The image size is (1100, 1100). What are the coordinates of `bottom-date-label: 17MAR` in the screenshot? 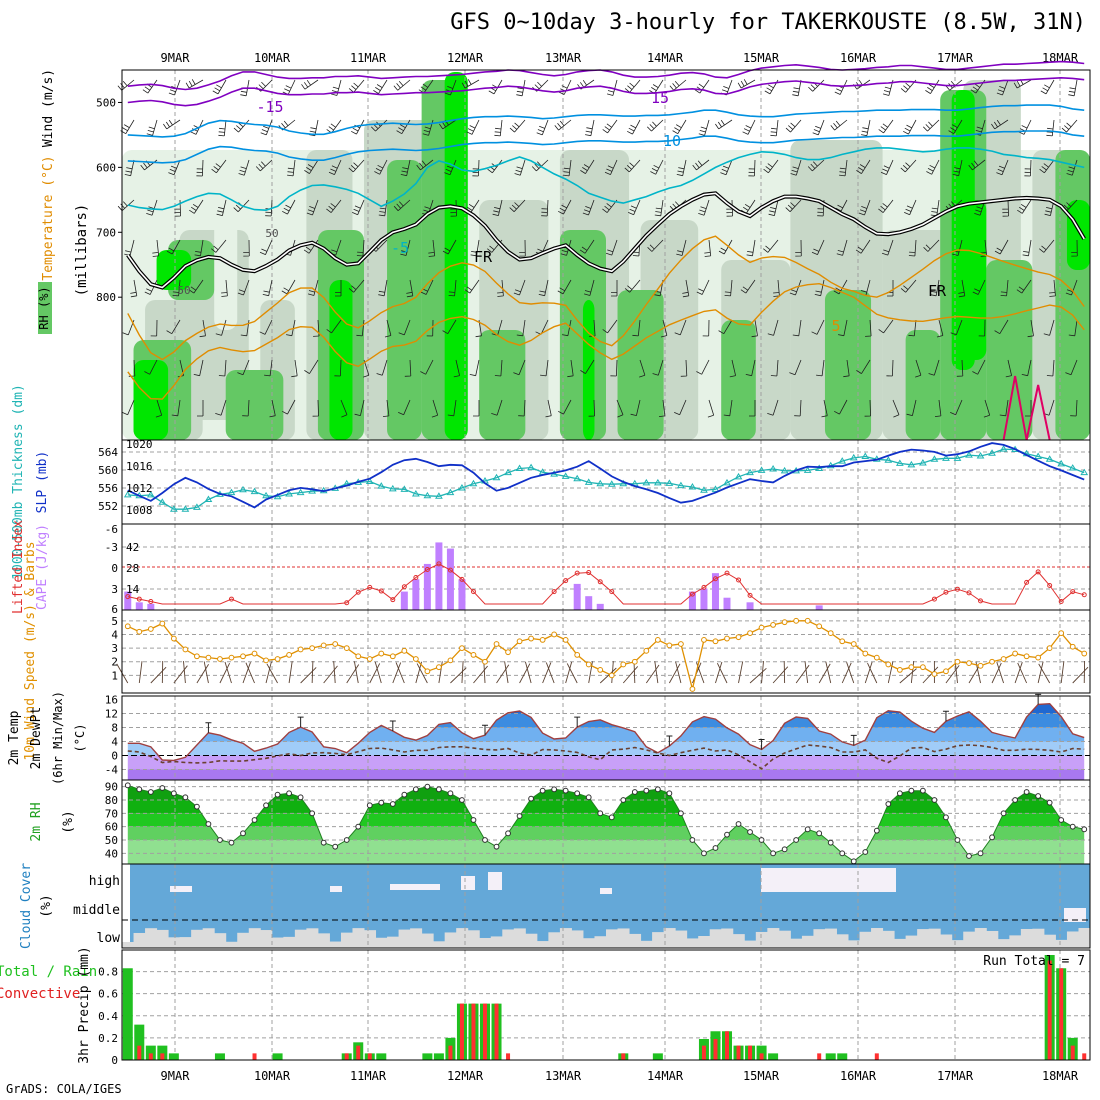 It's located at (955, 1076).